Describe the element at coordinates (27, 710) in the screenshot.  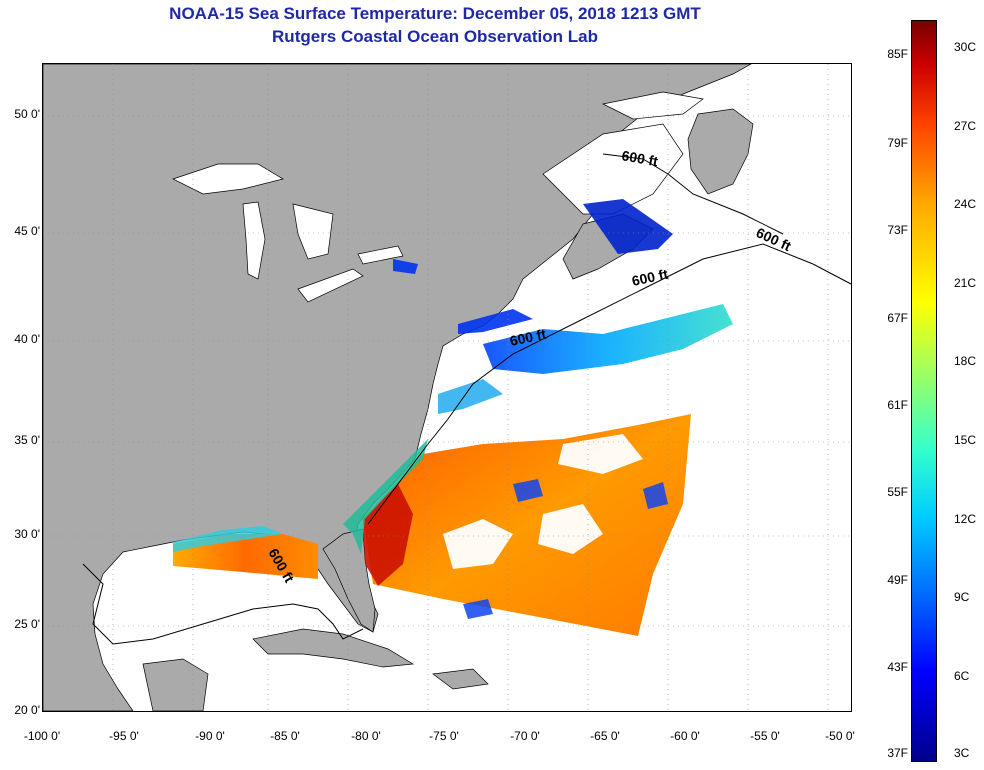
I see `lat-label: 20 0'` at that location.